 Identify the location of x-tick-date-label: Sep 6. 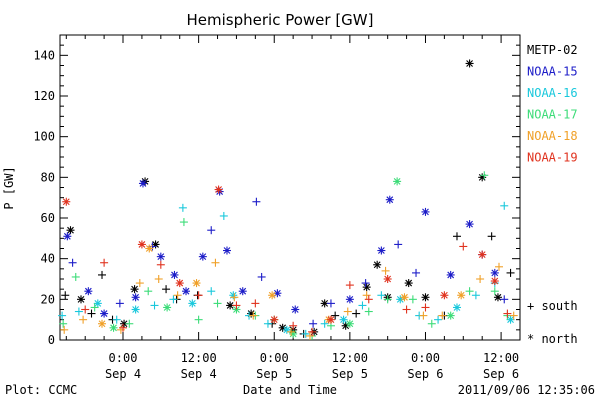
(501, 374).